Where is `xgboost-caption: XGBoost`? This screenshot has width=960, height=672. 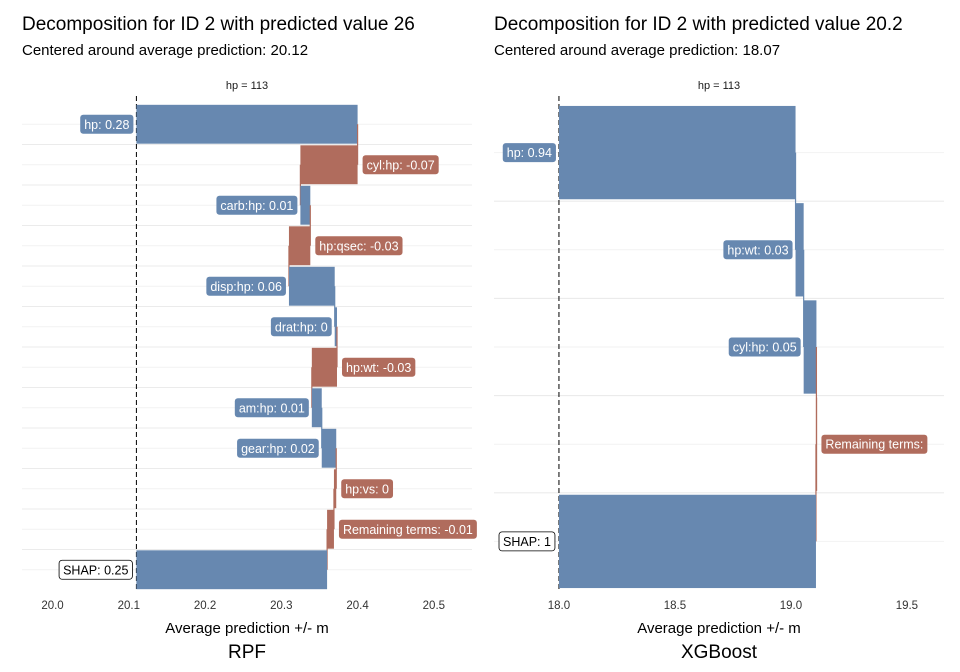 xgboost-caption: XGBoost is located at coordinates (719, 652).